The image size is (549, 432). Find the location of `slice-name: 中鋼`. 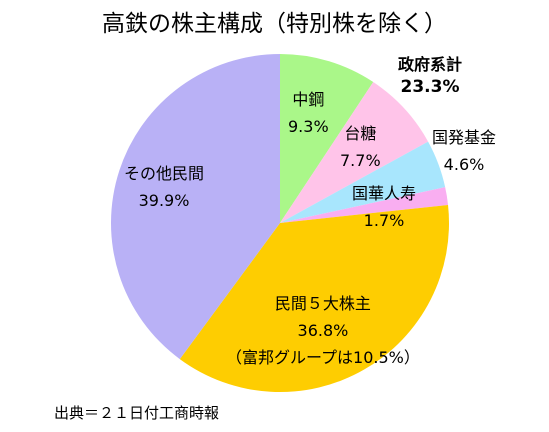

slice-name: 中鋼 is located at coordinates (308, 99).